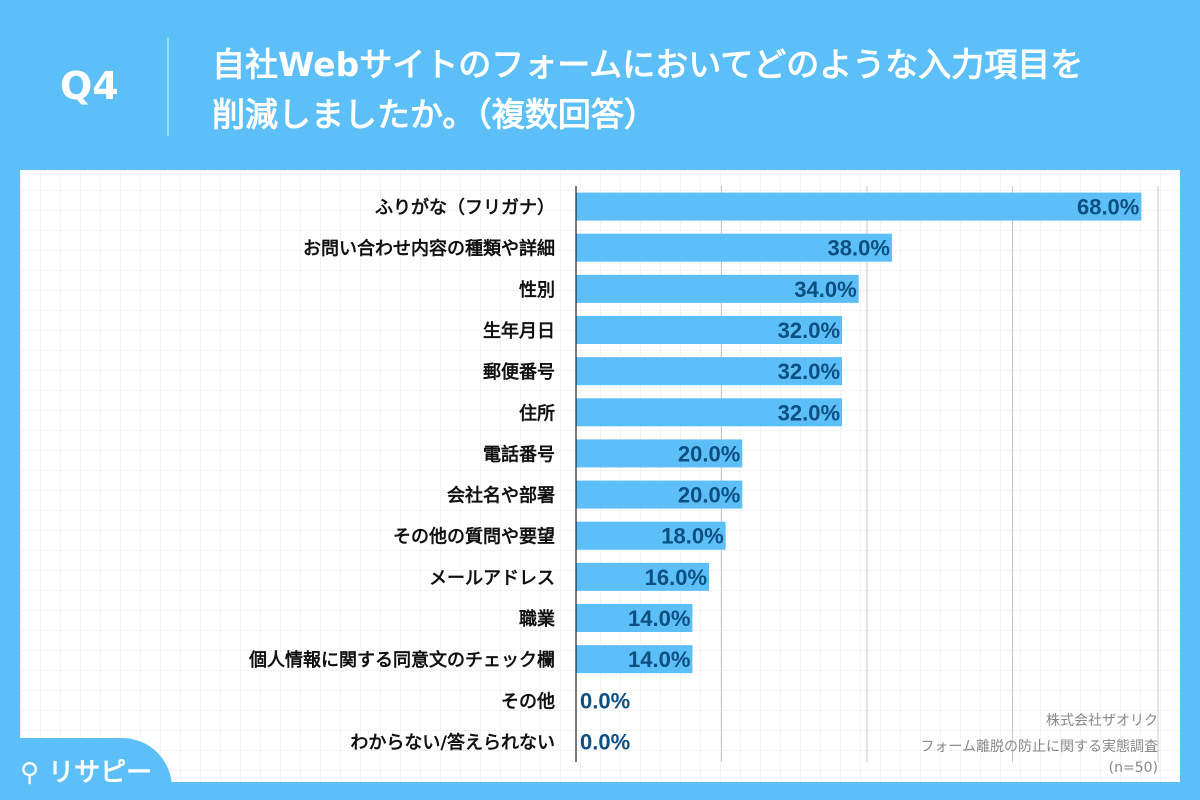 This screenshot has width=1200, height=800. I want to click on data-label: 38.0%, so click(859, 248).